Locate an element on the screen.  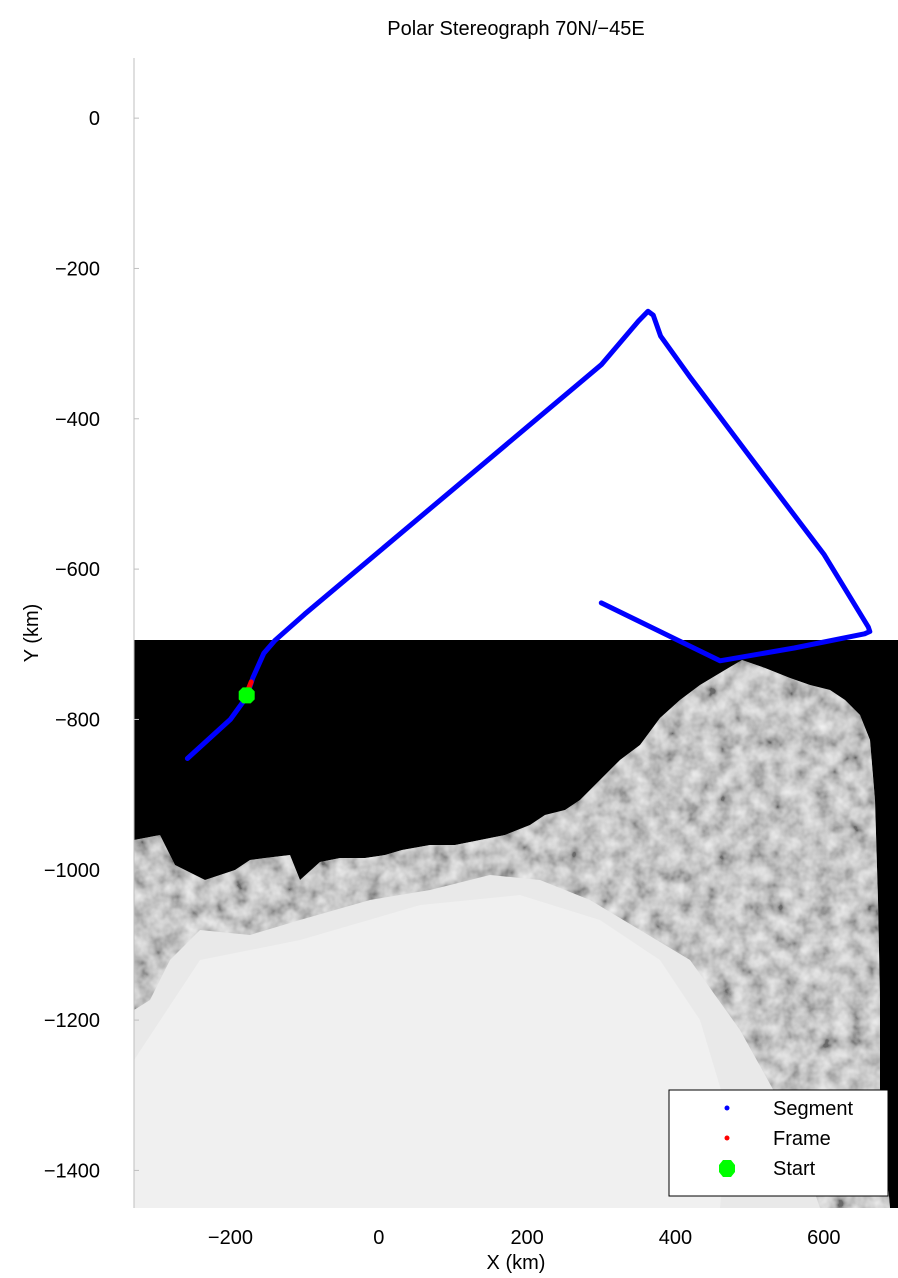
legend-start-label: Start is located at coordinates (794, 1169).